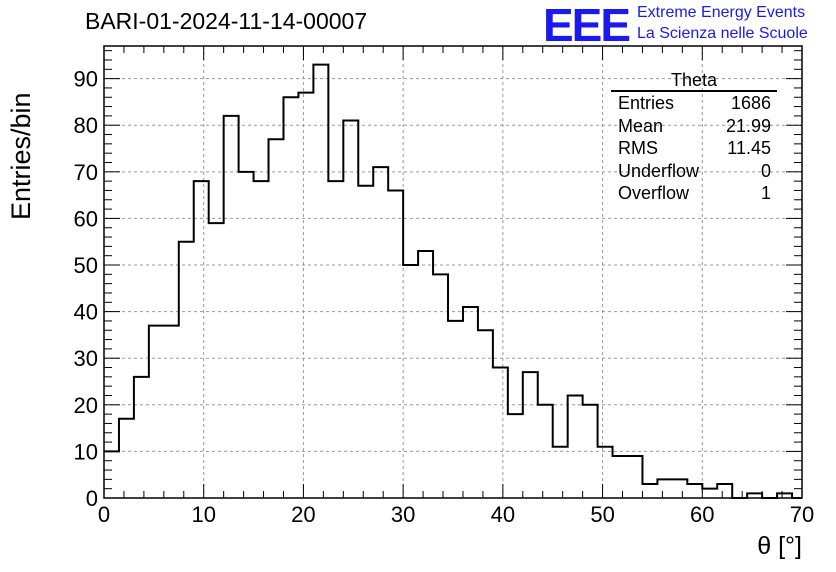 Image resolution: width=836 pixels, height=572 pixels. Describe the element at coordinates (750, 103) in the screenshot. I see `stats-value: 1686` at that location.